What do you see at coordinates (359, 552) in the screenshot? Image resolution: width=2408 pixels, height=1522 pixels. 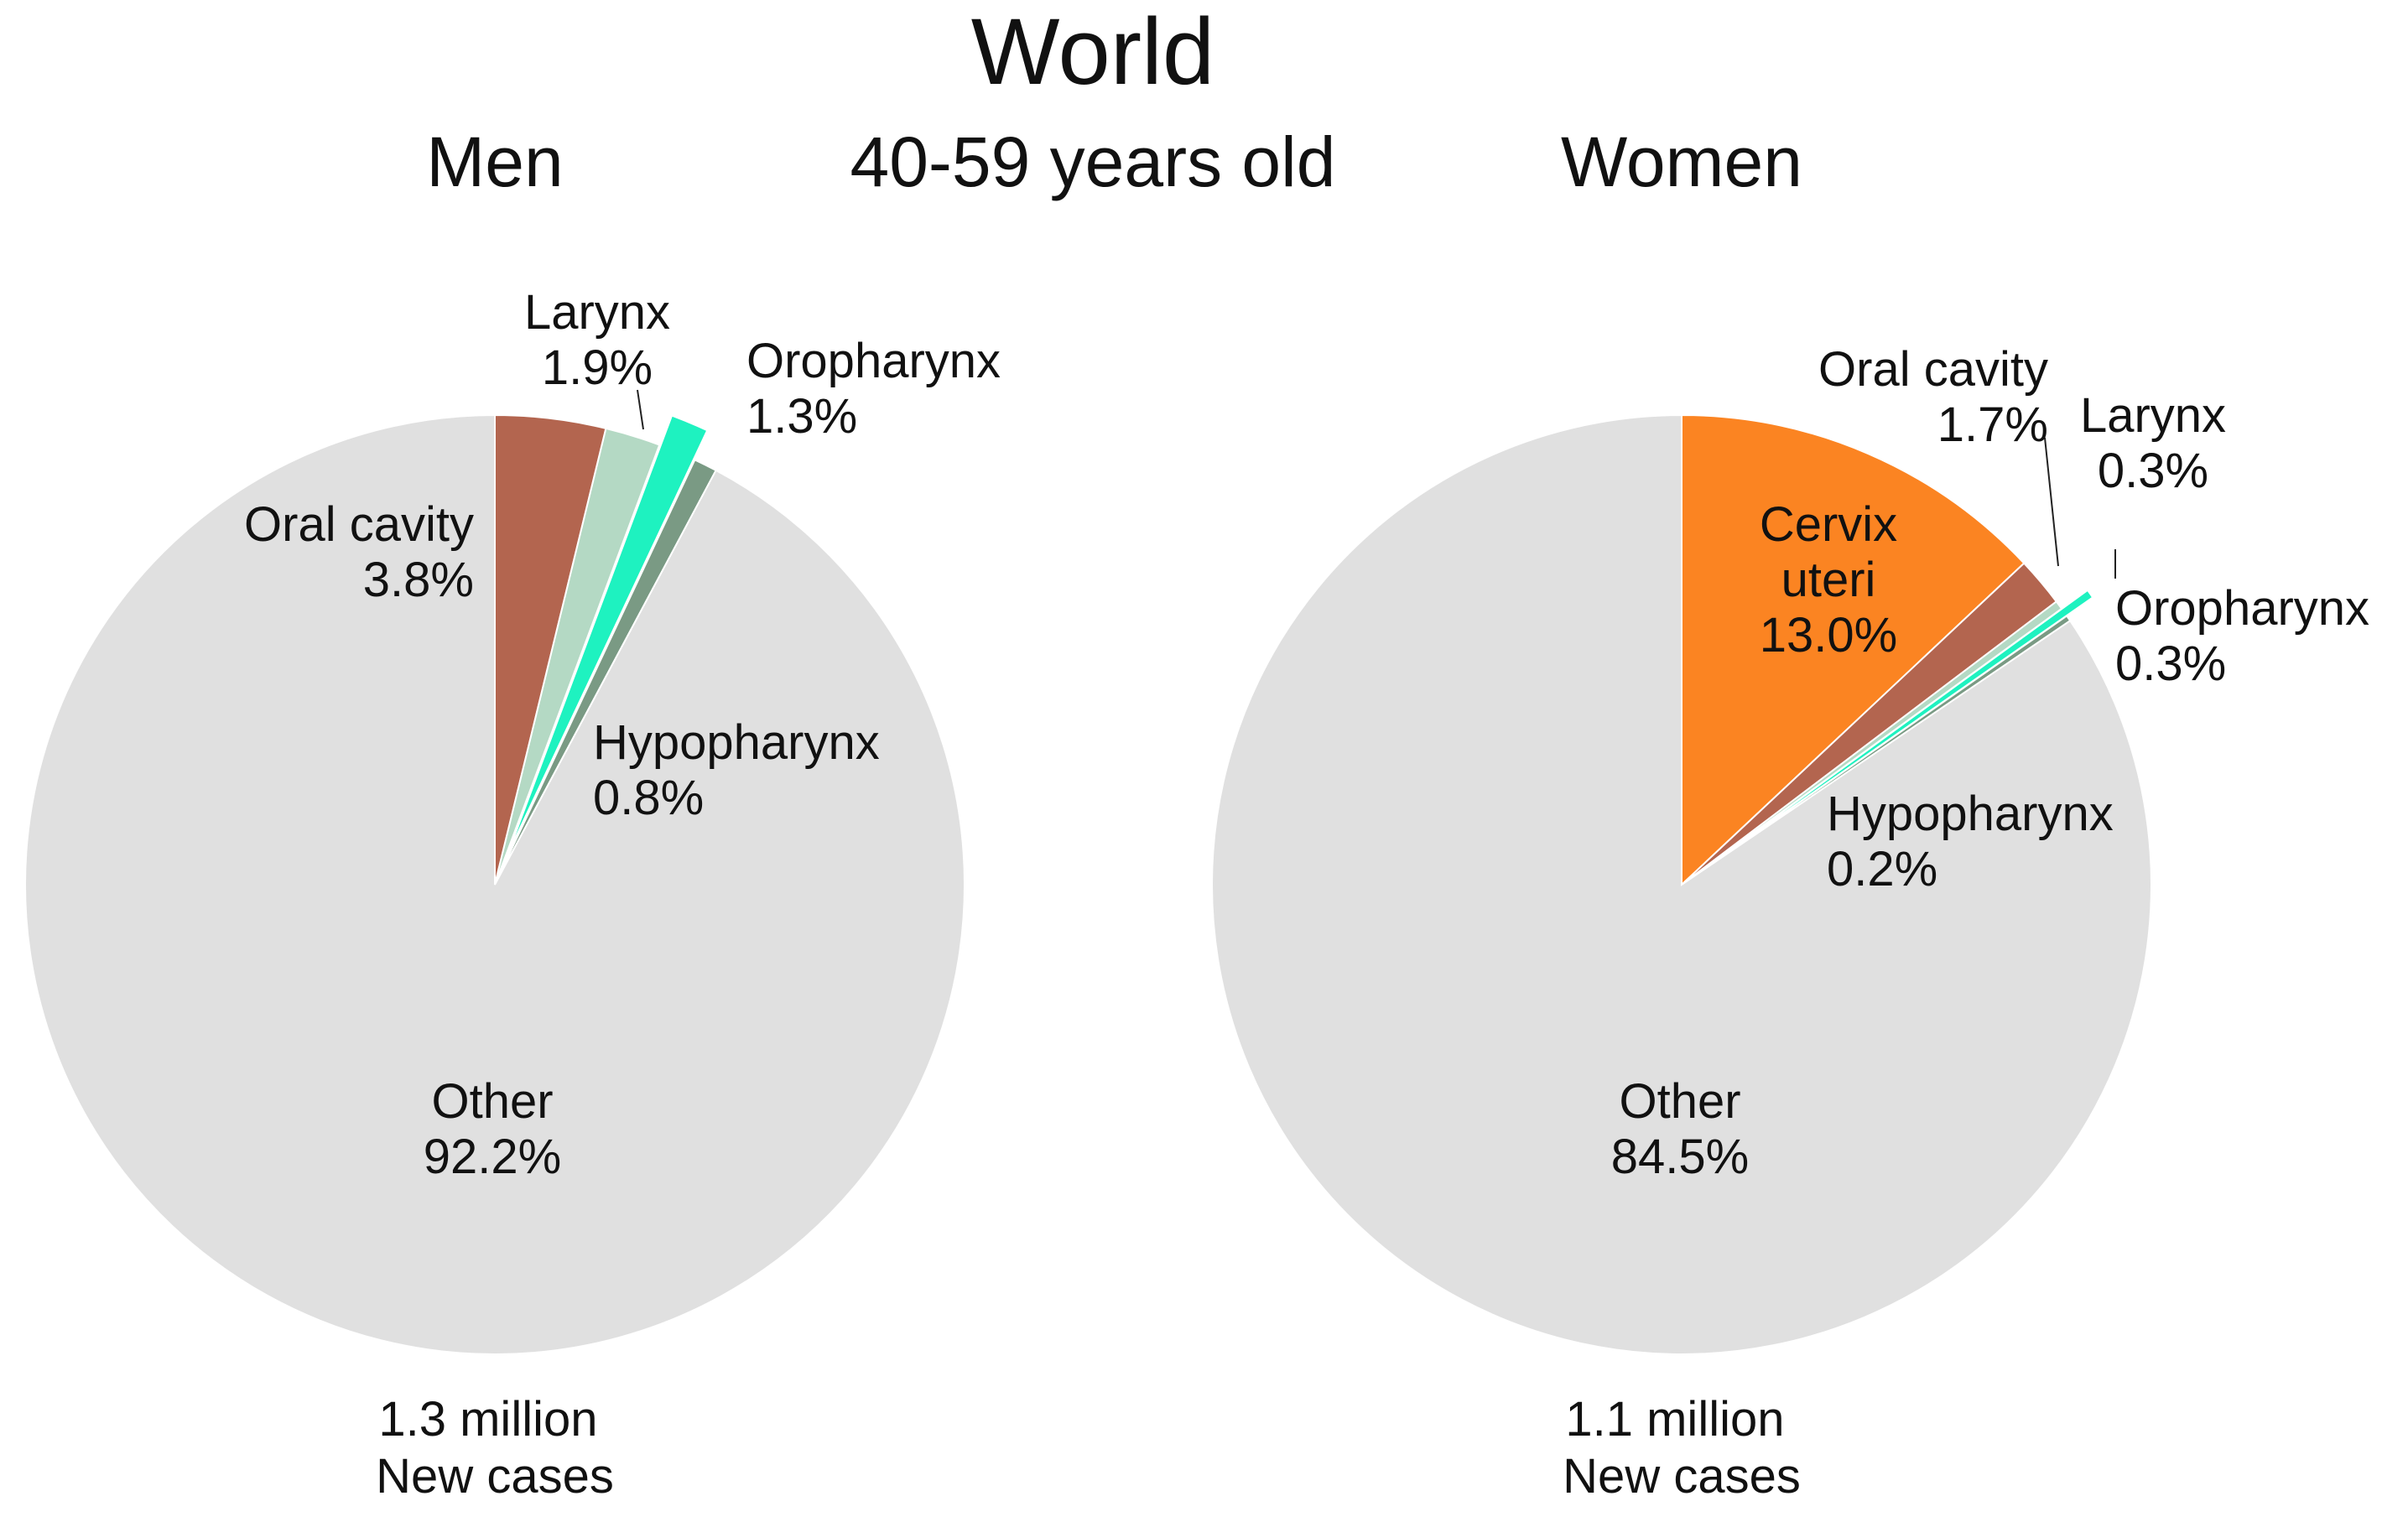 I see `slice-label-oral-cavity: Oral cavity 3.8%` at bounding box center [359, 552].